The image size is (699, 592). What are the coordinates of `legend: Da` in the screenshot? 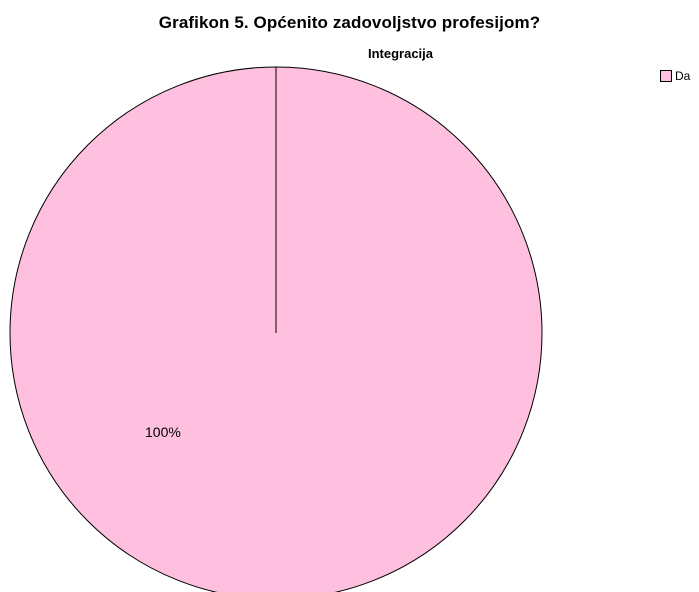 It's located at (675, 76).